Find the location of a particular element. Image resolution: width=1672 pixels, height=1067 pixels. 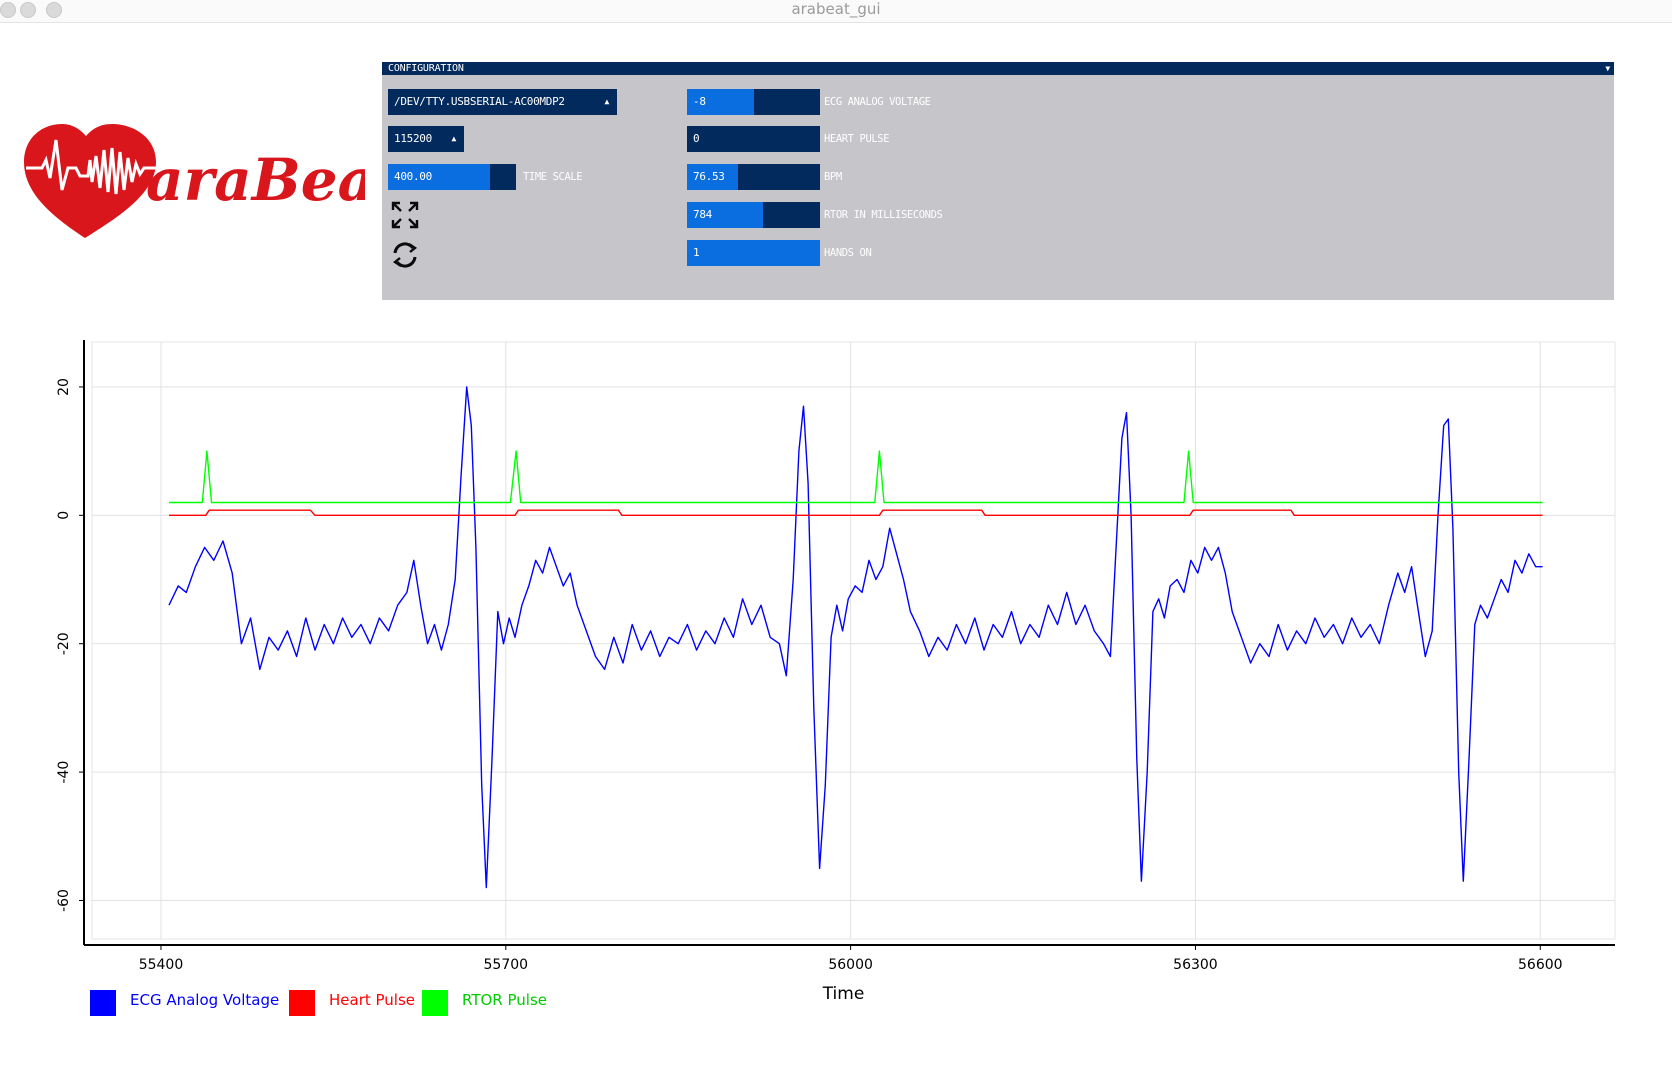

x-tick-label: 56000 is located at coordinates (850, 965).